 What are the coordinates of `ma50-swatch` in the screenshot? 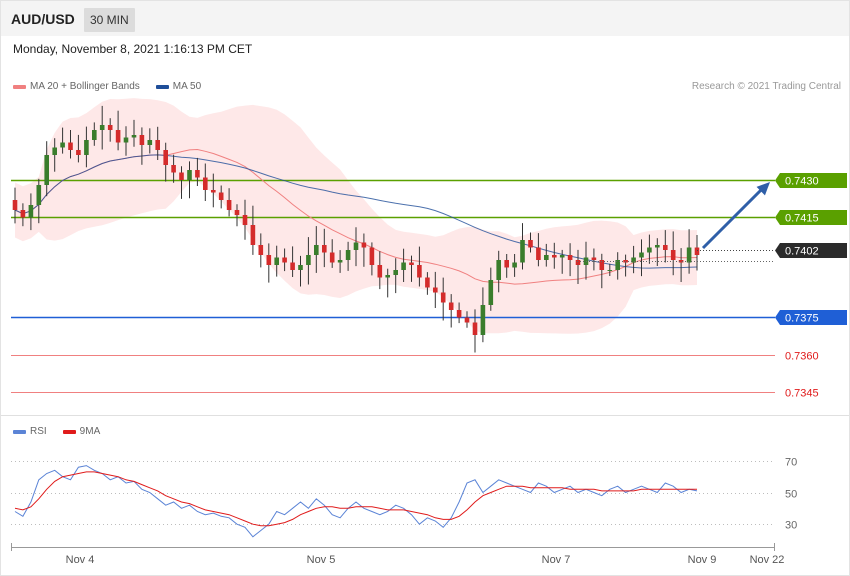 It's located at (162, 86).